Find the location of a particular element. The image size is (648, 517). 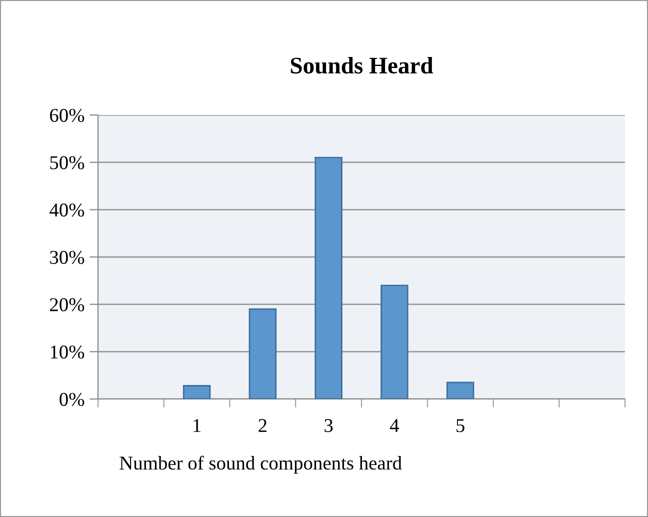

y-tick-label: 60% is located at coordinates (67, 115).